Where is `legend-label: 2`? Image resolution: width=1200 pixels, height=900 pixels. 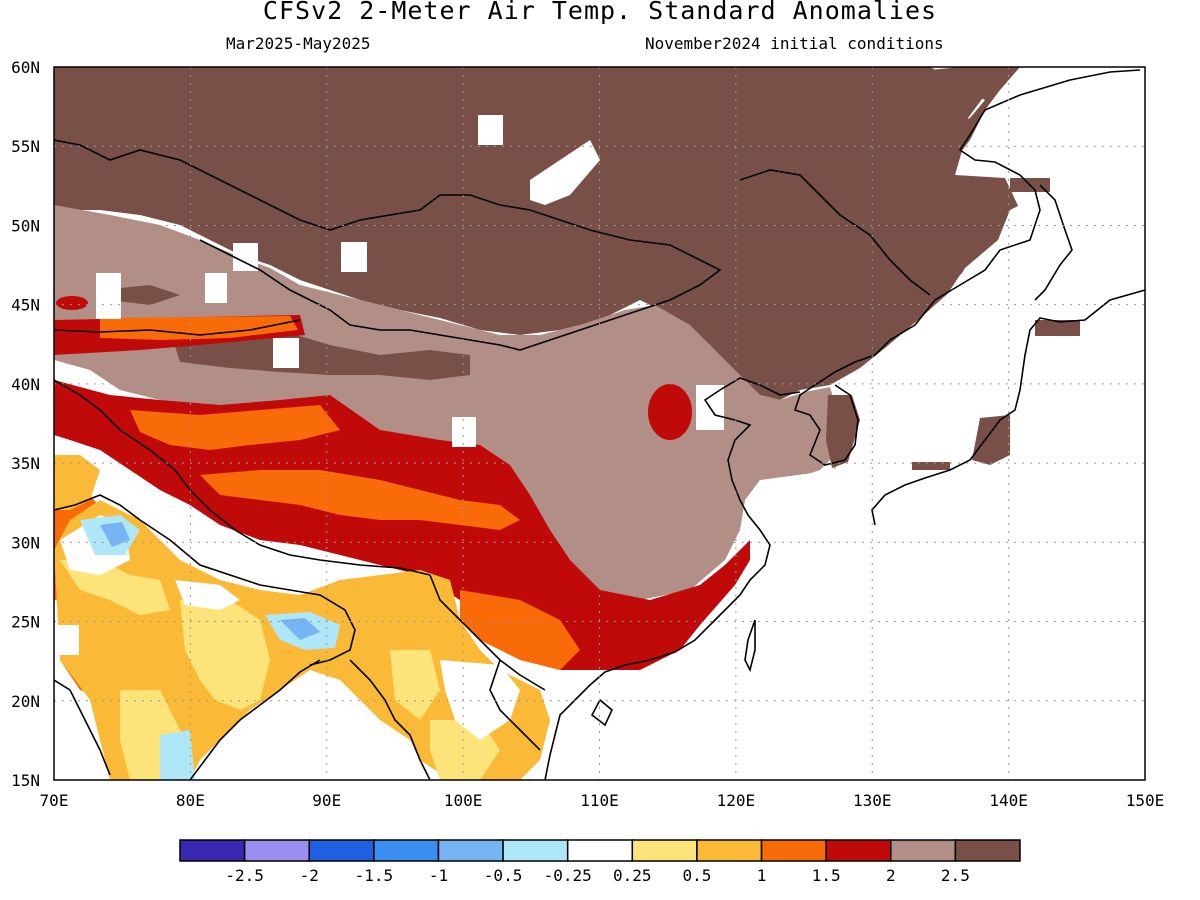 legend-label: 2 is located at coordinates (891, 875).